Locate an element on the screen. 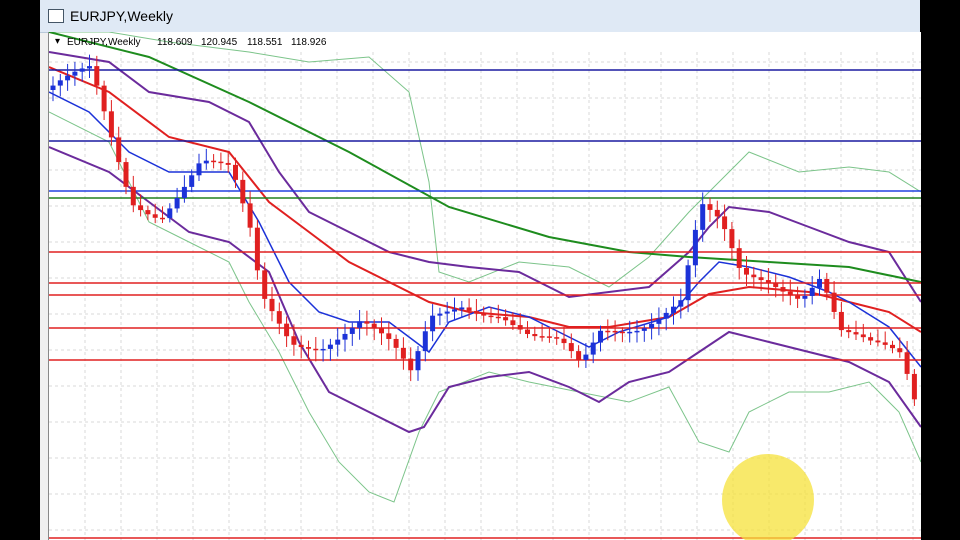  high-price: 120.945 is located at coordinates (219, 42).